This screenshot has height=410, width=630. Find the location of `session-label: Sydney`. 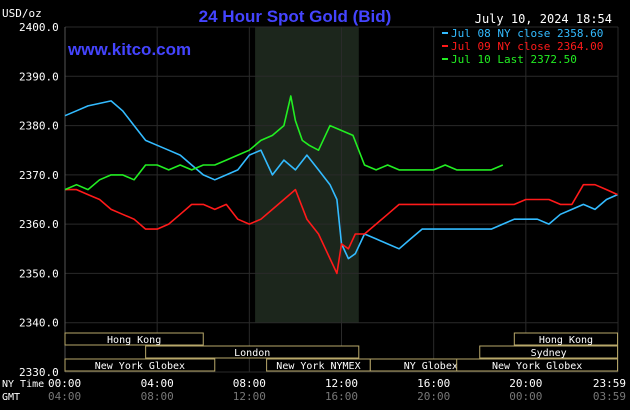

session-label: Sydney is located at coordinates (549, 353).